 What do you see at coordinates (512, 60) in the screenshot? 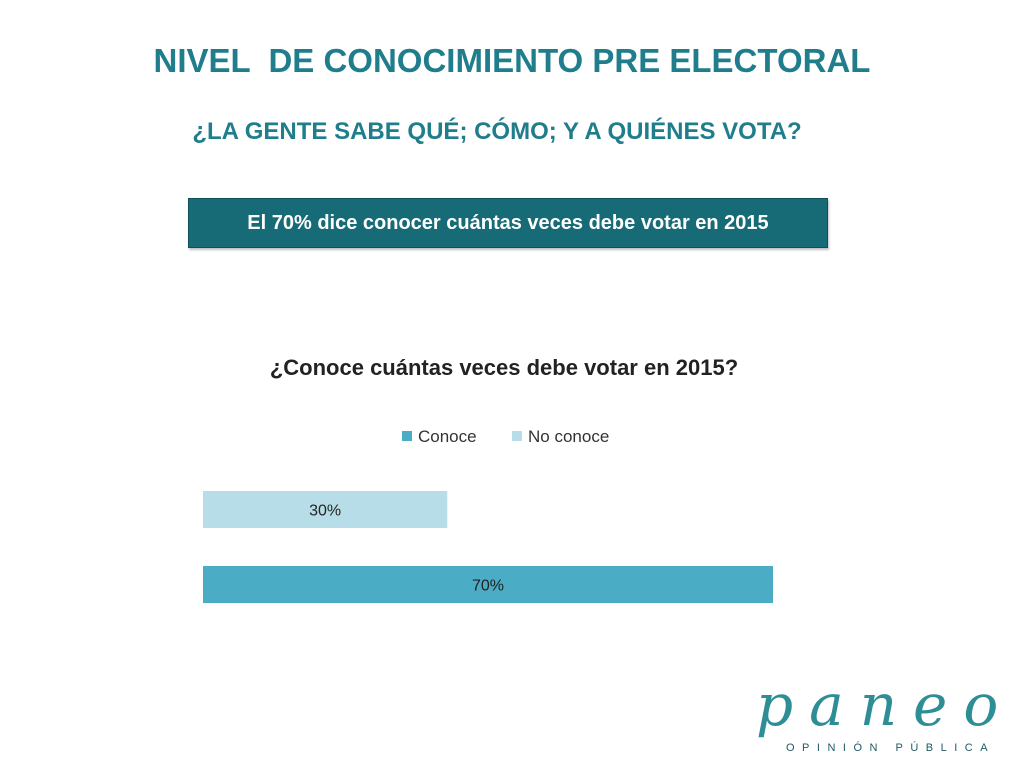
I see `page-title: NIVEL DE CONOCIMIENTO PRE ELECTORAL` at bounding box center [512, 60].